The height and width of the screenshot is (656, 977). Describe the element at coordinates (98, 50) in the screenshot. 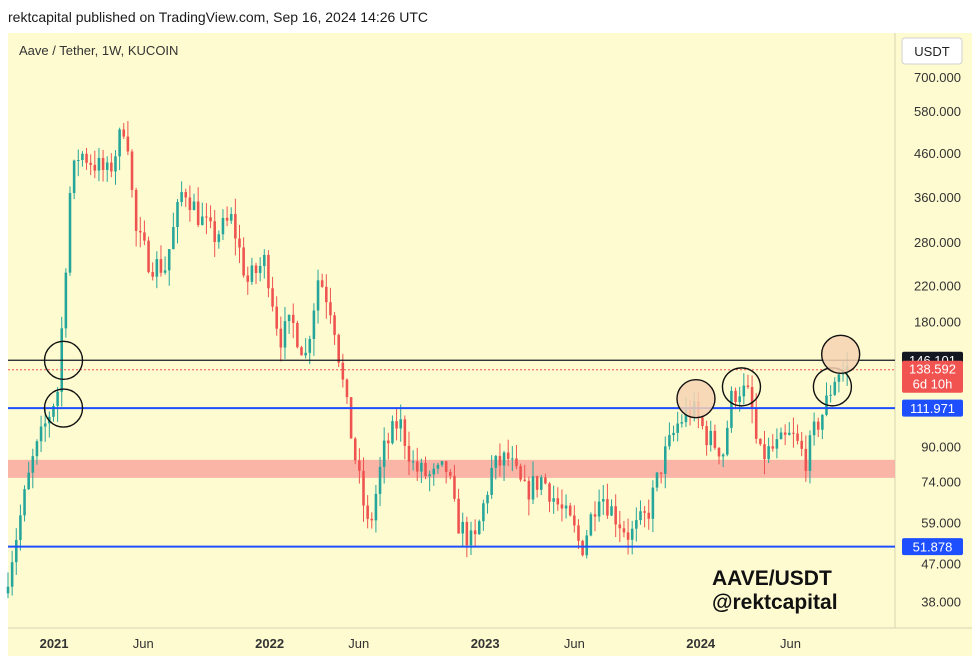

I see `symbol-label: Aave / Tether, 1W, KUCOIN` at that location.